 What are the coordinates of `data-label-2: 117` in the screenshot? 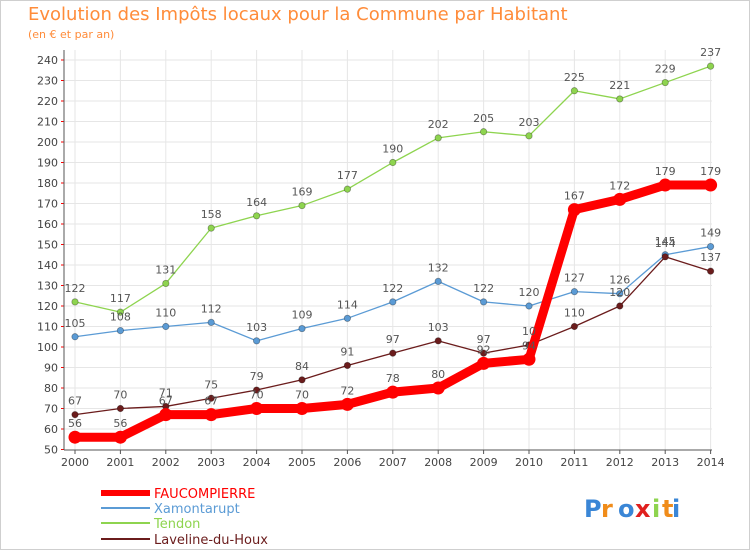 It's located at (120, 298).